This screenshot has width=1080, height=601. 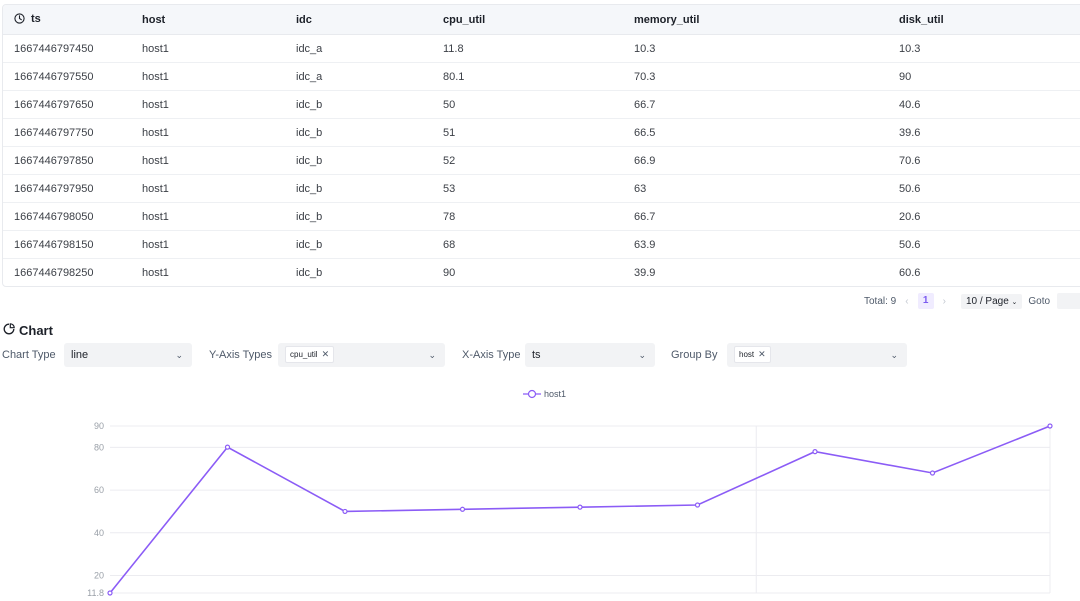 I want to click on table-row: 1667446797750 host1 idc_b 51 66.5 39.6, so click(x=541, y=132).